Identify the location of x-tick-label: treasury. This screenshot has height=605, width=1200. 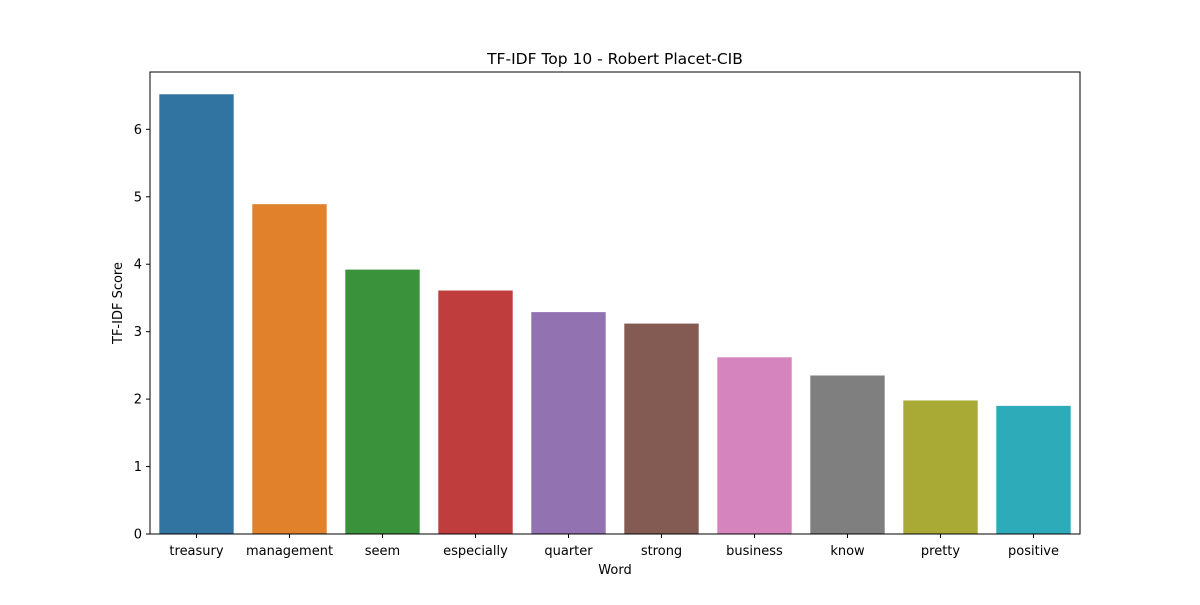
(196, 551).